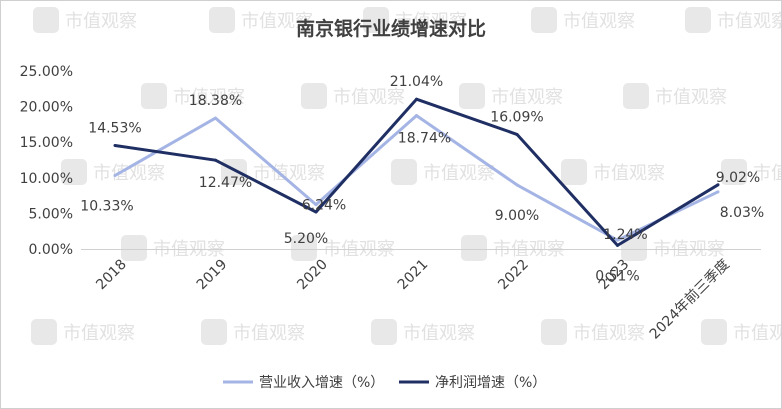 The width and height of the screenshot is (782, 409). Describe the element at coordinates (51, 214) in the screenshot. I see `y-tick-label: 5.00%` at that location.